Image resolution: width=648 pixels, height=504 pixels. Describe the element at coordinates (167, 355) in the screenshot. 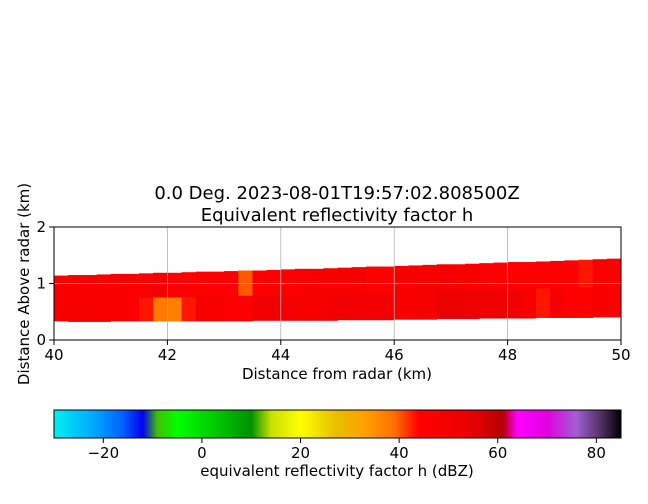

I see `x-tick-label: 42` at that location.